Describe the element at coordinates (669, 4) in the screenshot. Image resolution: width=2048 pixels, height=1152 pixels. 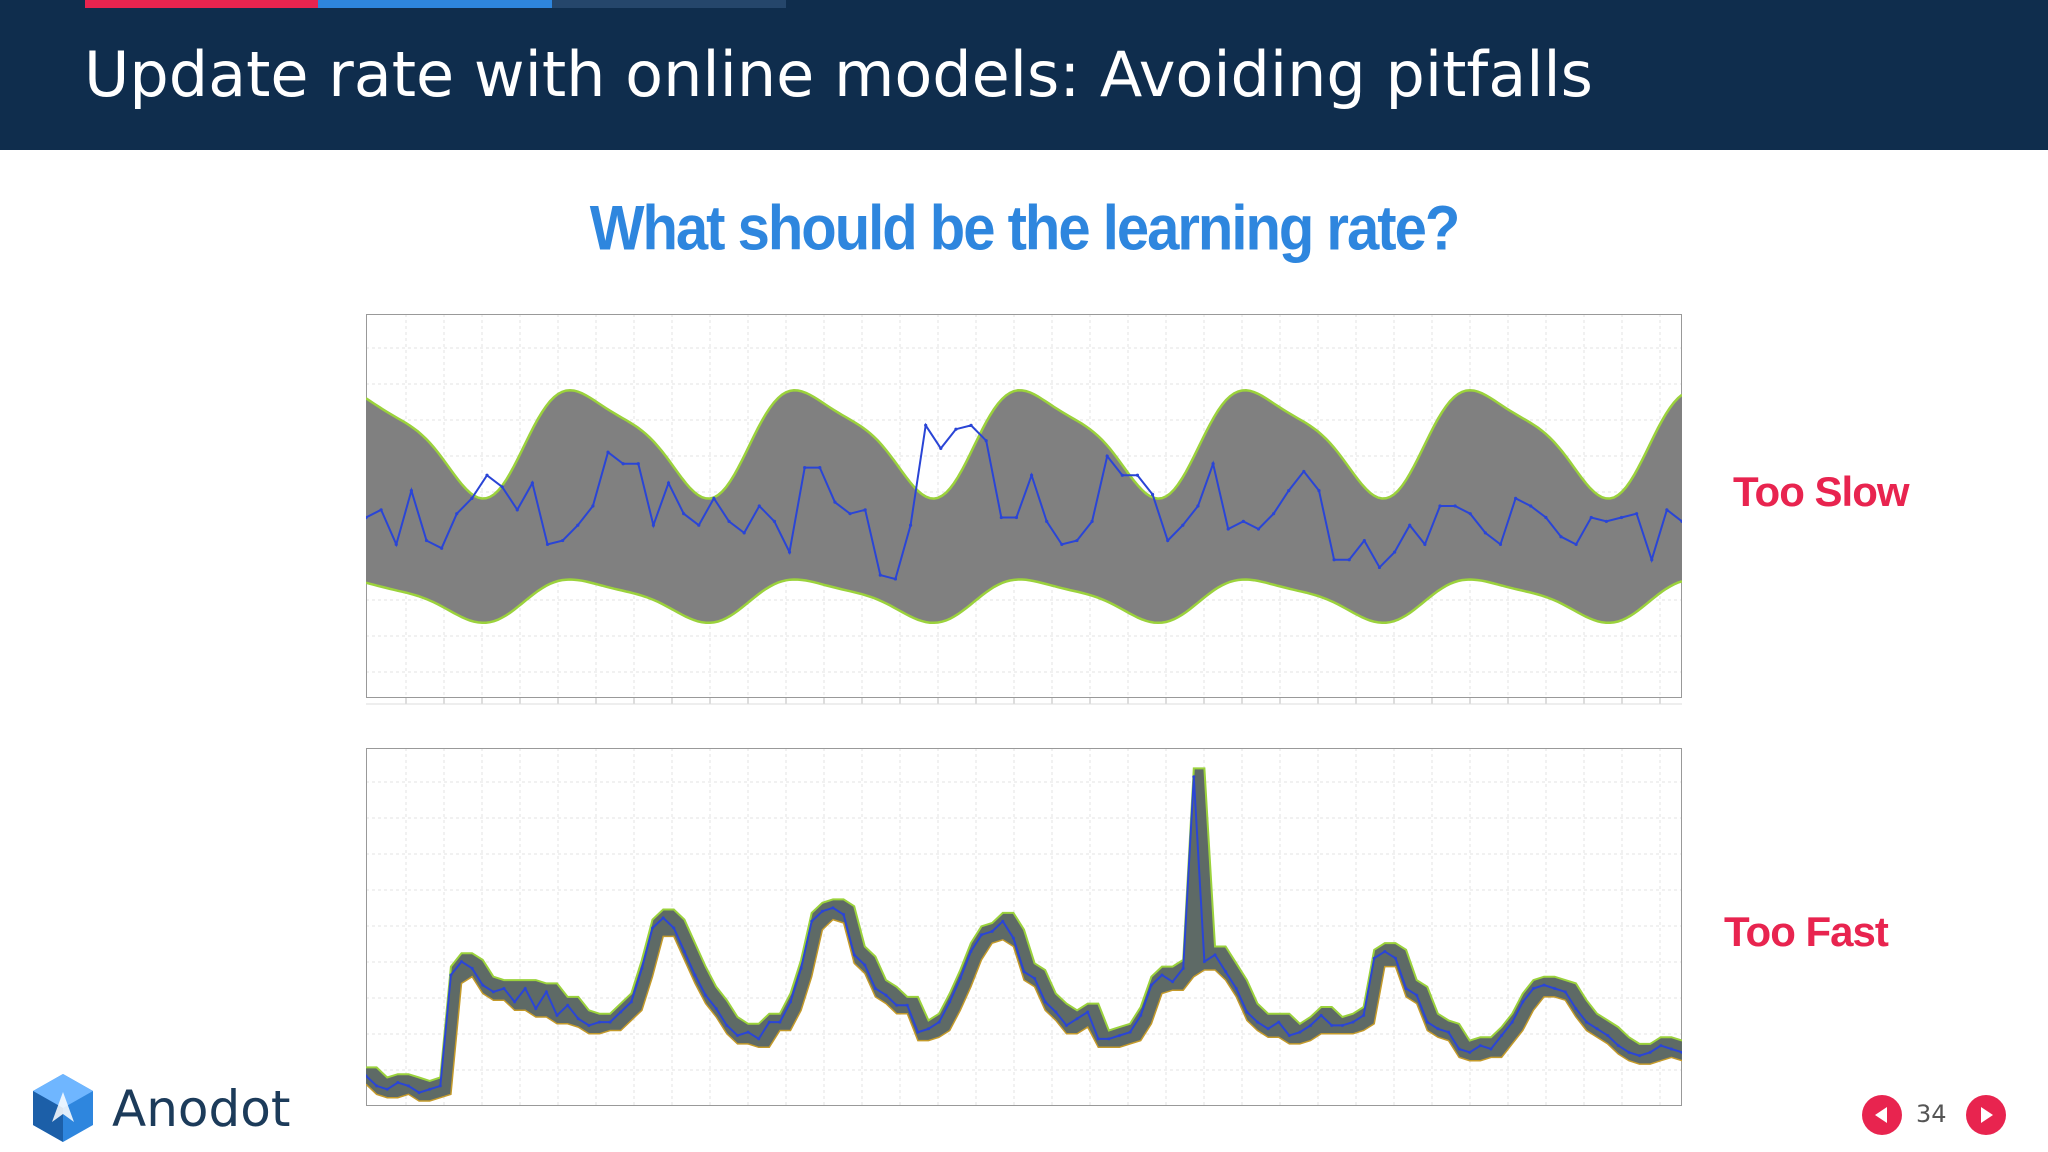
I see `accent-bar-navy` at that location.